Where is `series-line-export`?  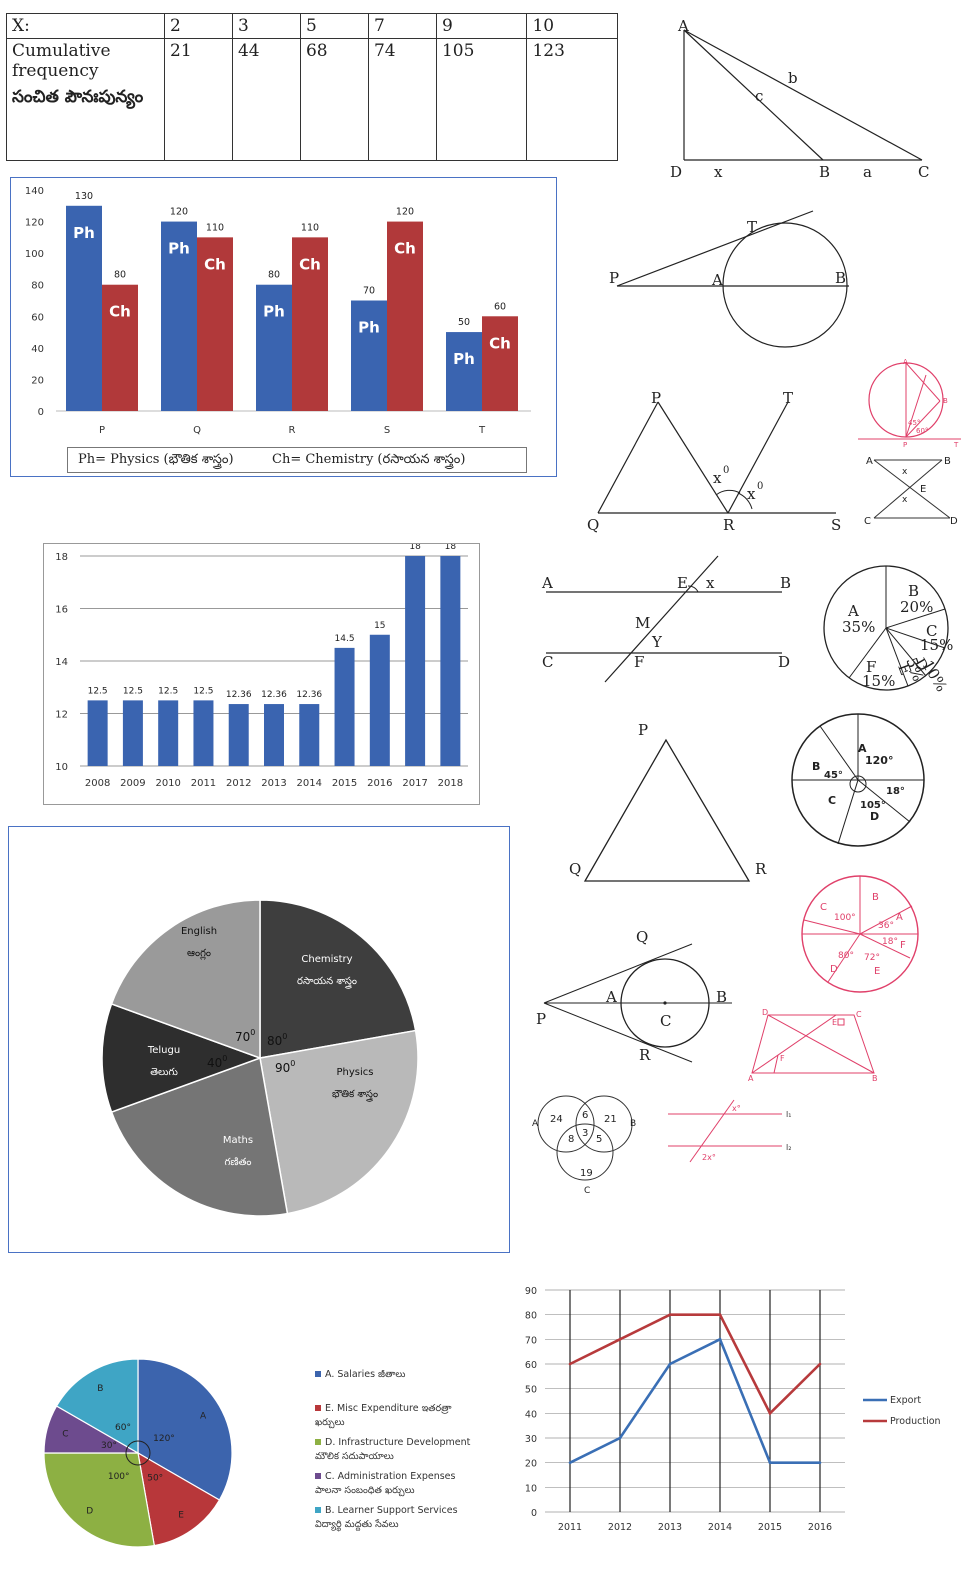
series-line-export is located at coordinates (694, 1400).